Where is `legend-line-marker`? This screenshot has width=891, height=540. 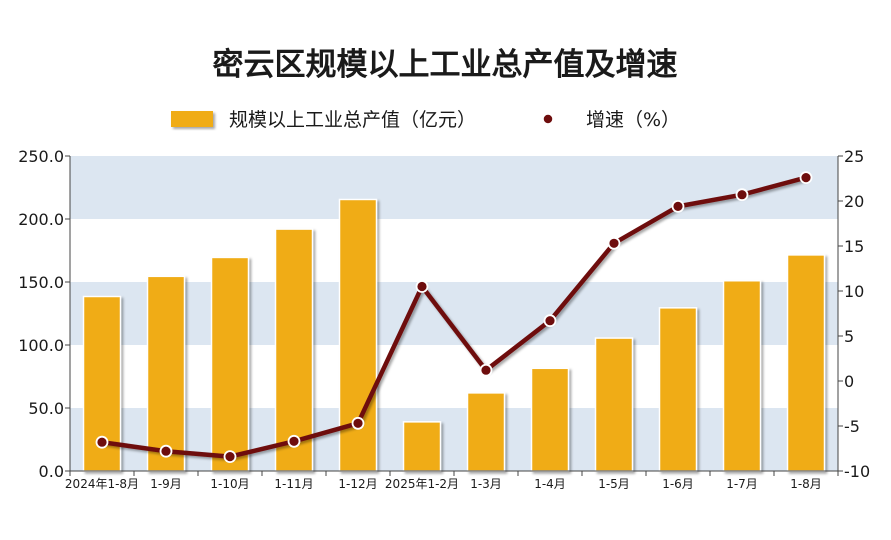
legend-line-marker is located at coordinates (548, 119).